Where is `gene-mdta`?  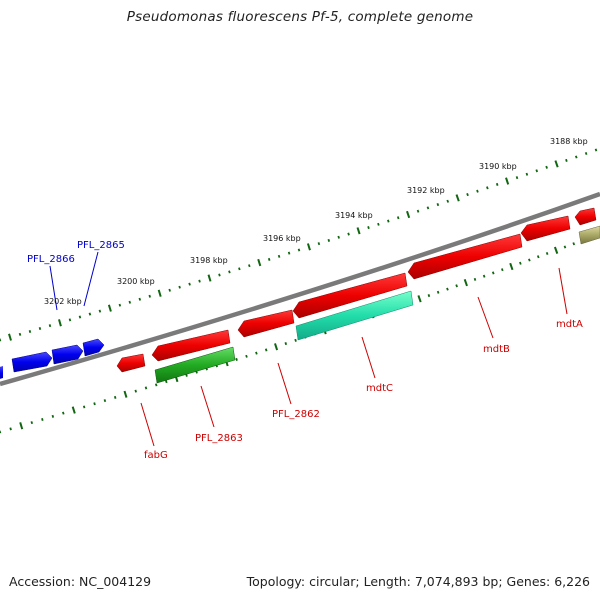 gene-mdta is located at coordinates (545, 228).